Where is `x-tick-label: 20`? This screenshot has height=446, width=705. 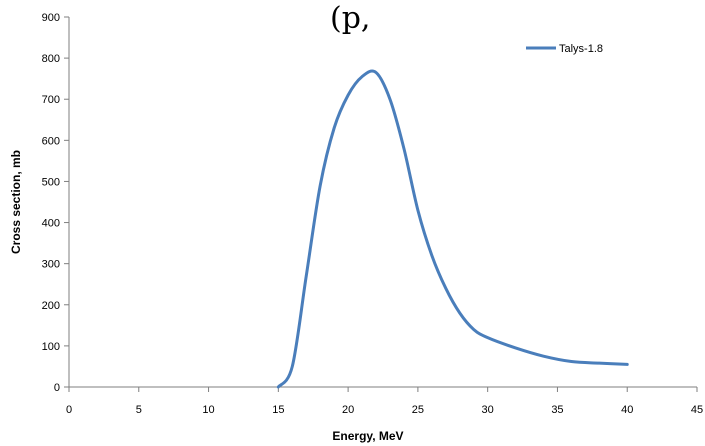 x-tick-label: 20 is located at coordinates (348, 410).